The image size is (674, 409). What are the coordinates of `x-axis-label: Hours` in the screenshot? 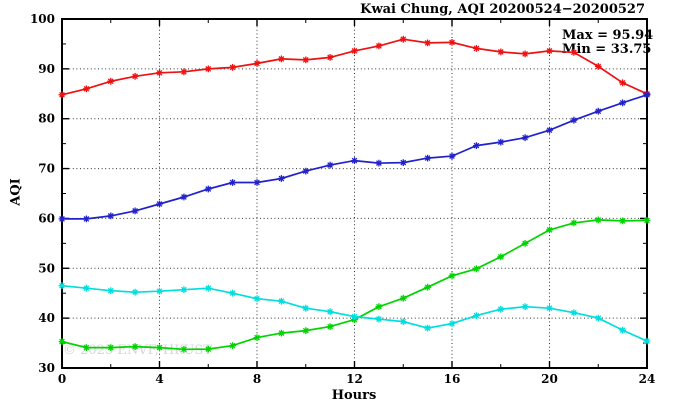 It's located at (354, 395).